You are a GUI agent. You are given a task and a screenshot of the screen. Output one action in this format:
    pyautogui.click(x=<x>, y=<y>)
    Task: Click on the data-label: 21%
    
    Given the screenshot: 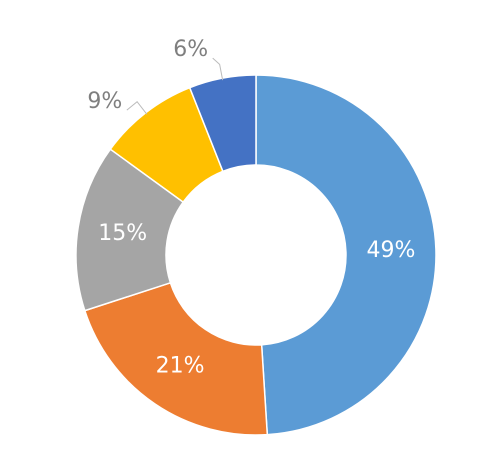 What is the action you would take?
    pyautogui.click(x=180, y=366)
    